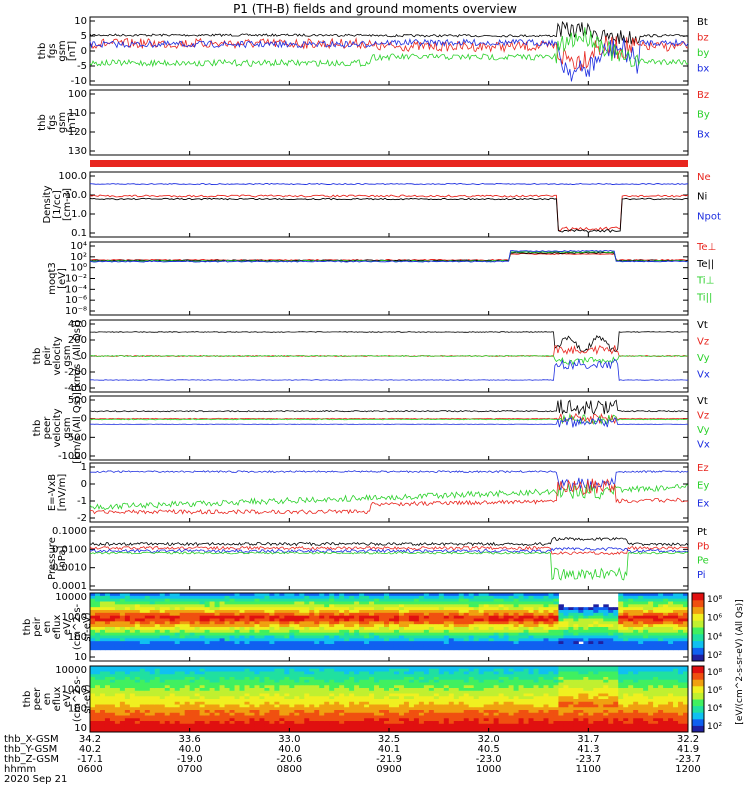 The height and width of the screenshot is (800, 750). Describe the element at coordinates (37, 626) in the screenshot. I see `y-axis-label: peir` at that location.